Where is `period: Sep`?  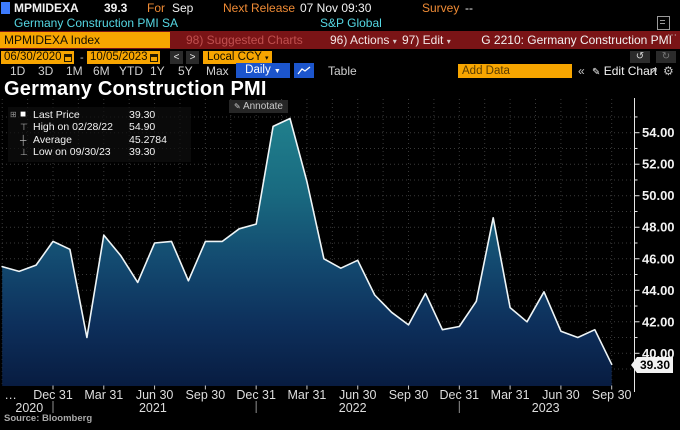 period: Sep is located at coordinates (183, 8).